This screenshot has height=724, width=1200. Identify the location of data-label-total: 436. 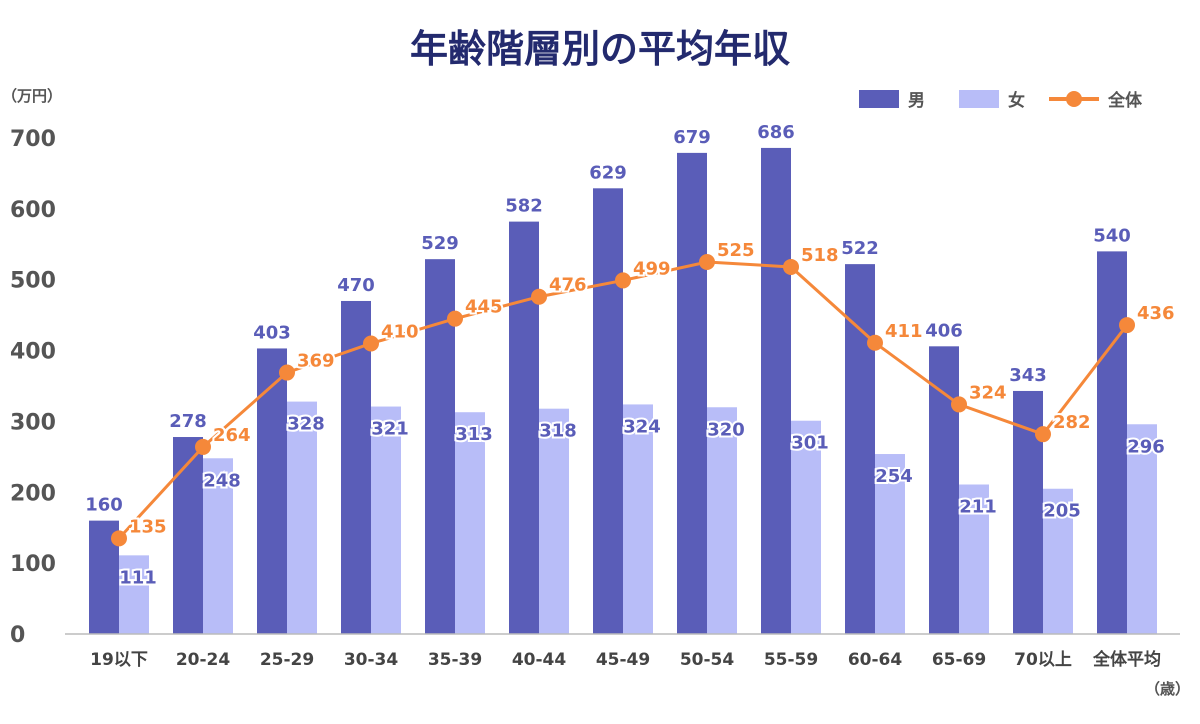
(1156, 313).